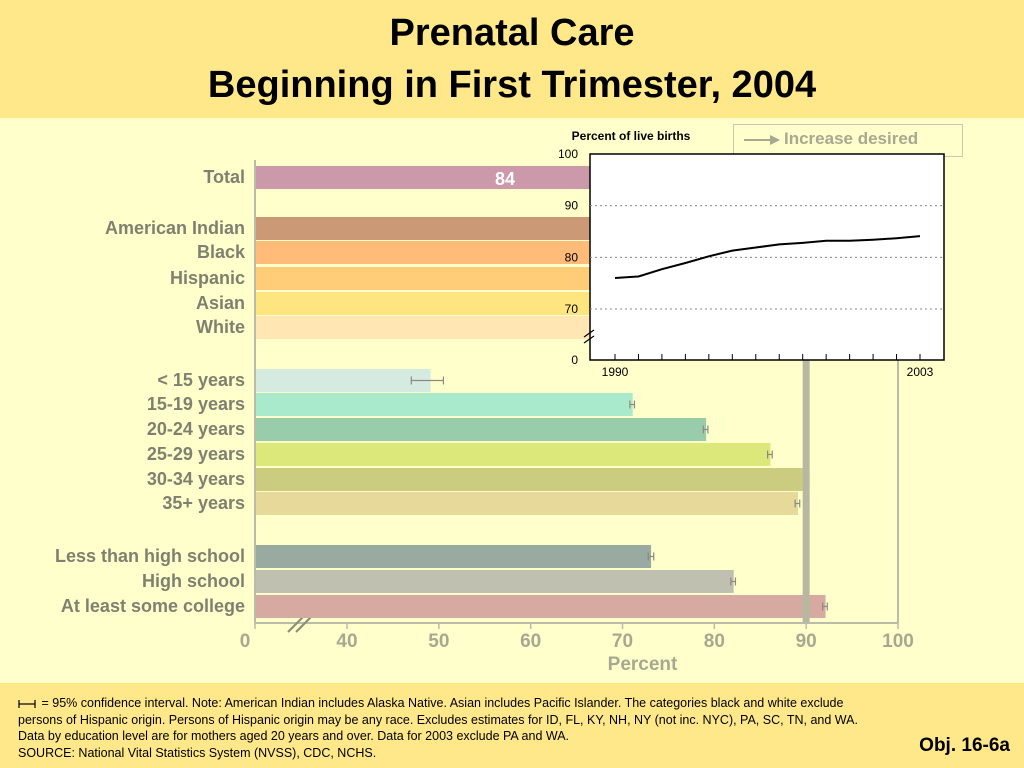 The height and width of the screenshot is (768, 1024). What do you see at coordinates (221, 252) in the screenshot?
I see `category-label: Black` at bounding box center [221, 252].